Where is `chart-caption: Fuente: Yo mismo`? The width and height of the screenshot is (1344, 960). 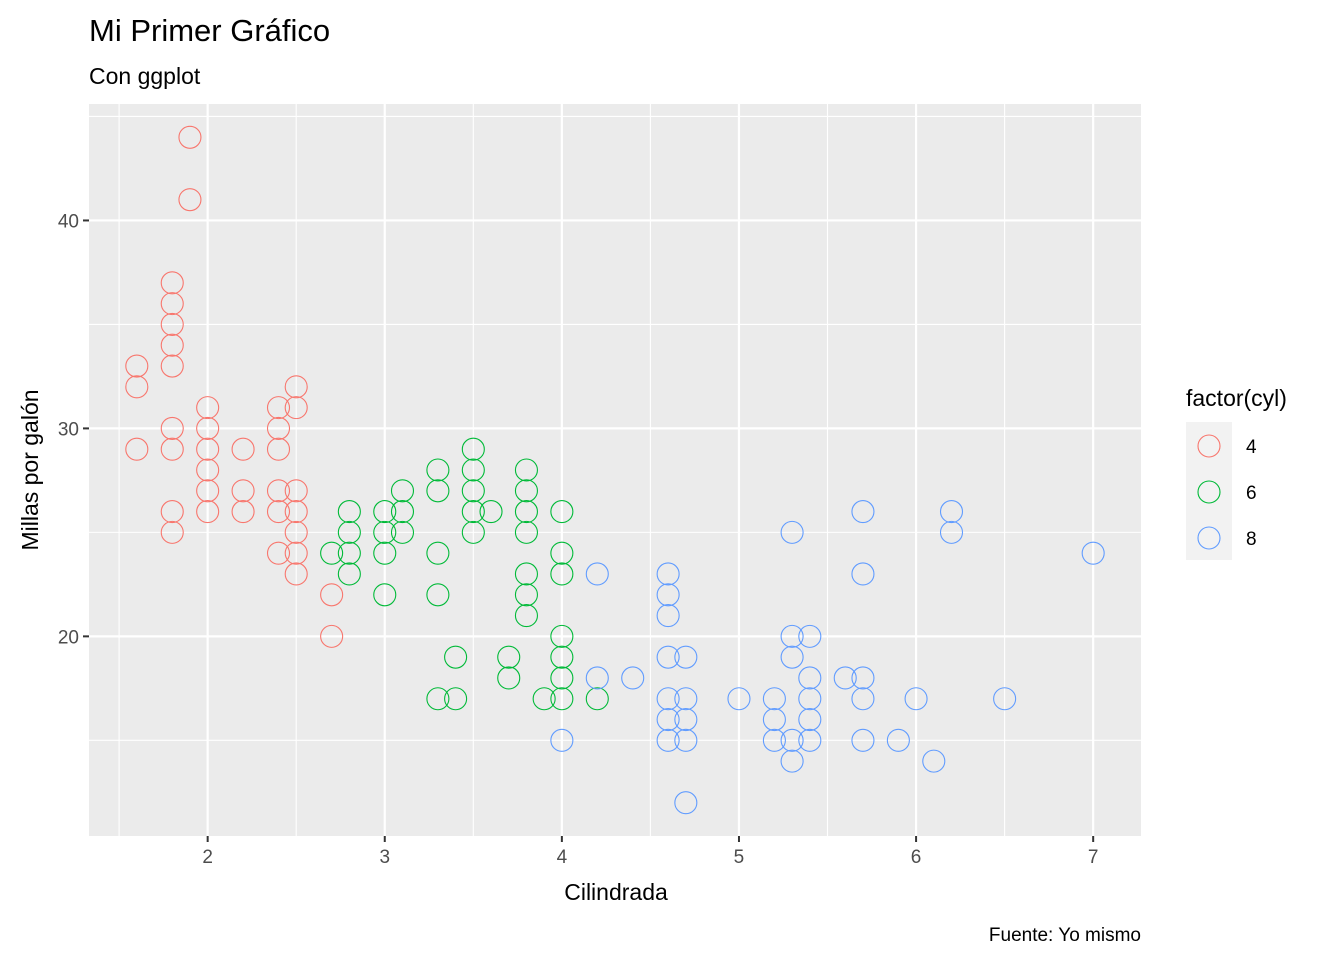 chart-caption: Fuente: Yo mismo is located at coordinates (1065, 935).